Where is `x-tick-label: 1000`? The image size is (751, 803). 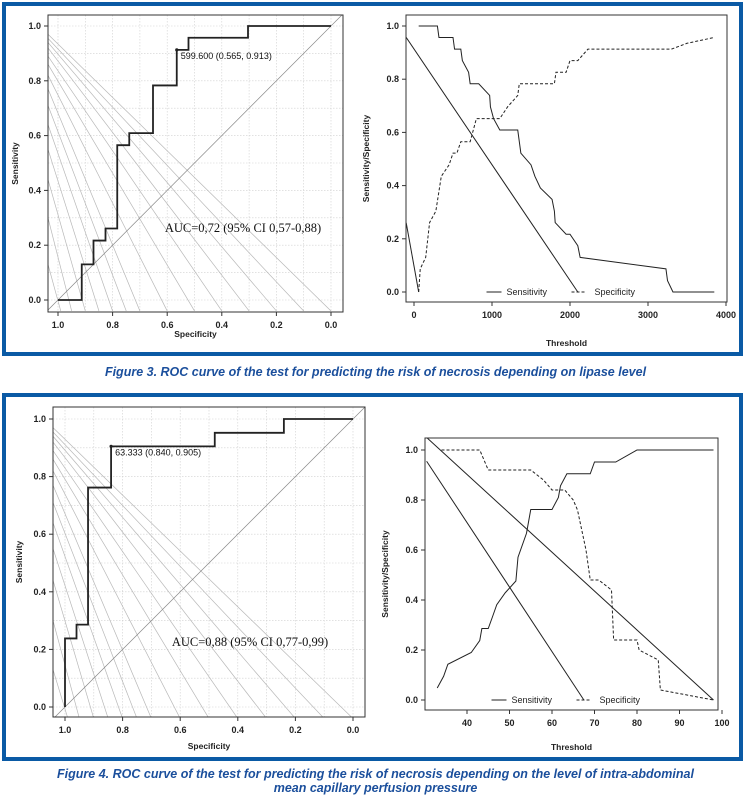
x-tick-label: 1000 is located at coordinates (492, 315).